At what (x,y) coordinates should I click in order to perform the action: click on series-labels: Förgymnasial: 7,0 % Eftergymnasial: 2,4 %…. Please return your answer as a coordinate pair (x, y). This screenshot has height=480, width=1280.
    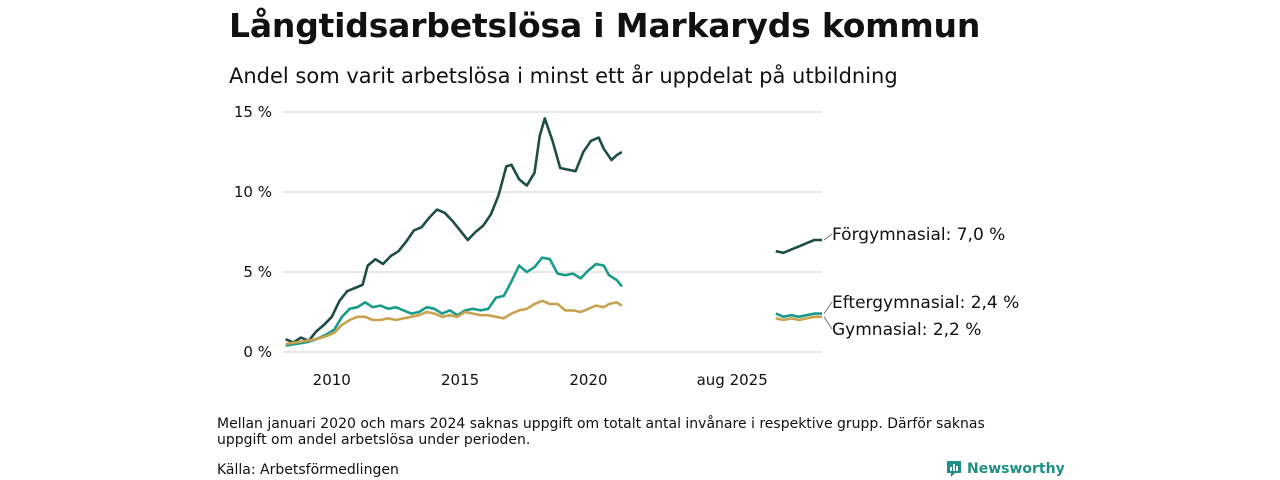
    Looking at the image, I should click on (921, 282).